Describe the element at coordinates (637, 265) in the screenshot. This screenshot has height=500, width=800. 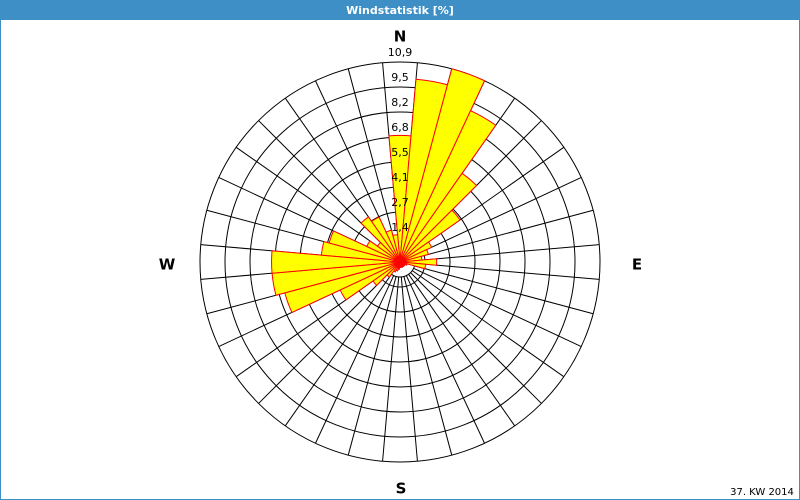
I see `compass-label: E` at that location.